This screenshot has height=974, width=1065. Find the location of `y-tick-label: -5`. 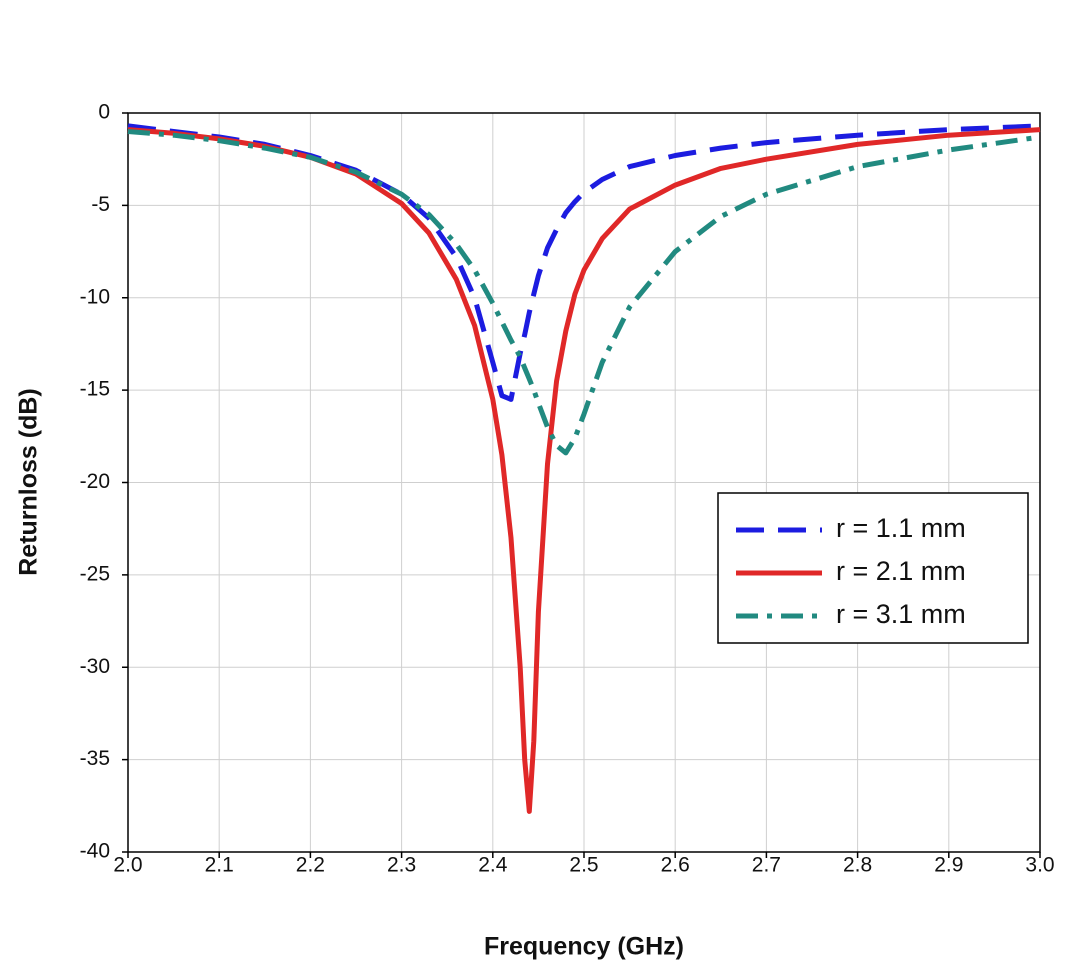

y-tick-label: -5 is located at coordinates (100, 204).